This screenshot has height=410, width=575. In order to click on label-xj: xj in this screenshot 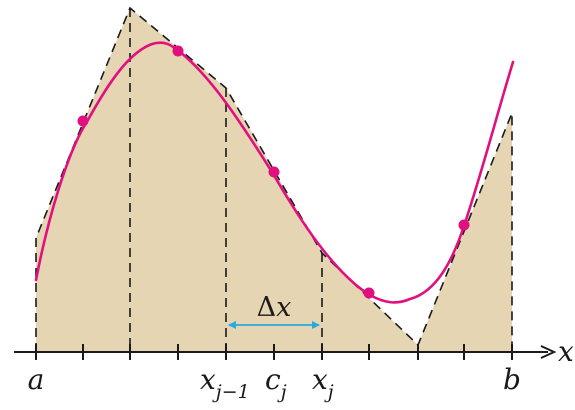, I will do `click(323, 383)`.